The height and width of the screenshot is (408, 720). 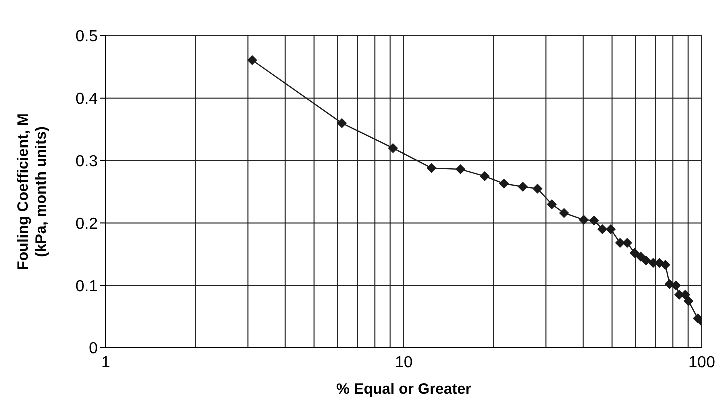 I want to click on y-tick-label: 0.5, so click(x=87, y=37).